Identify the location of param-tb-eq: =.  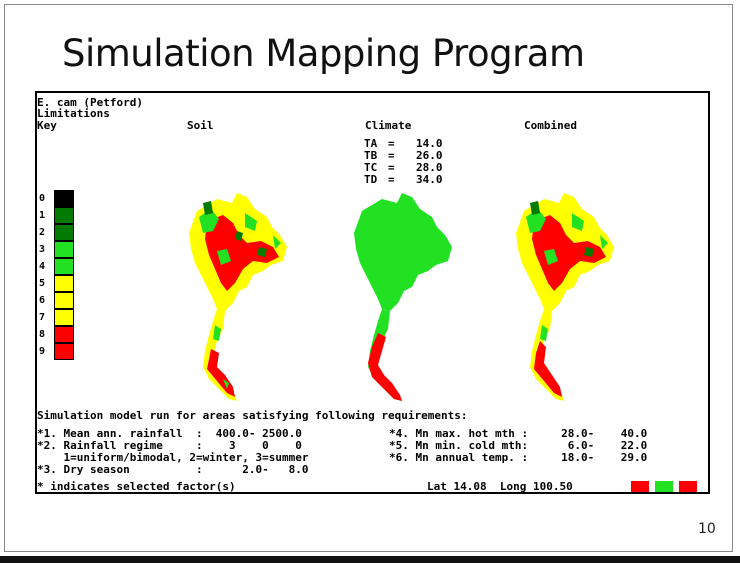
(391, 155).